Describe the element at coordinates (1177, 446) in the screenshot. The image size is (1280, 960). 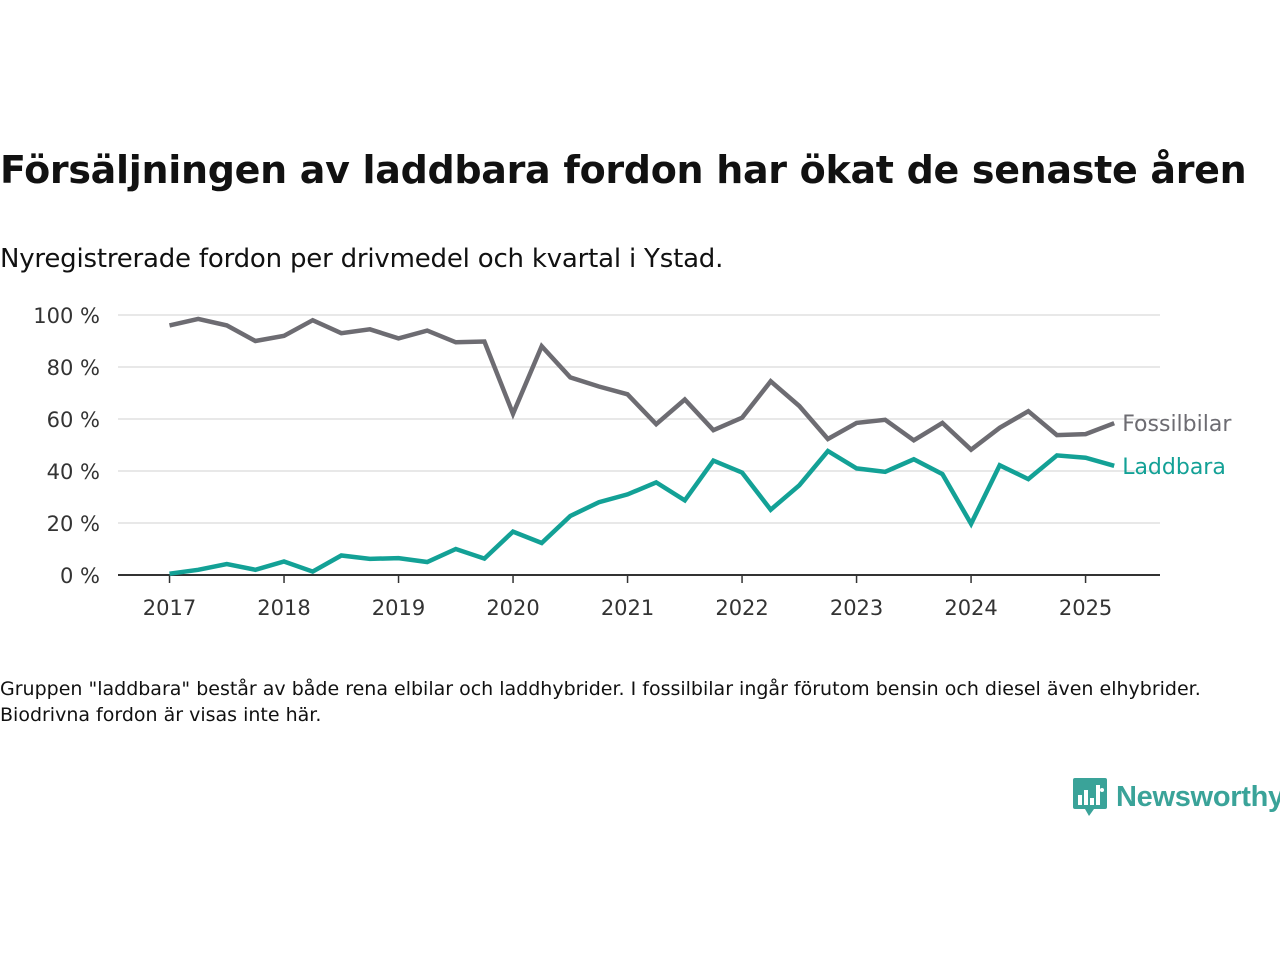
I see `series-labels: Fossilbilar Laddbara` at that location.